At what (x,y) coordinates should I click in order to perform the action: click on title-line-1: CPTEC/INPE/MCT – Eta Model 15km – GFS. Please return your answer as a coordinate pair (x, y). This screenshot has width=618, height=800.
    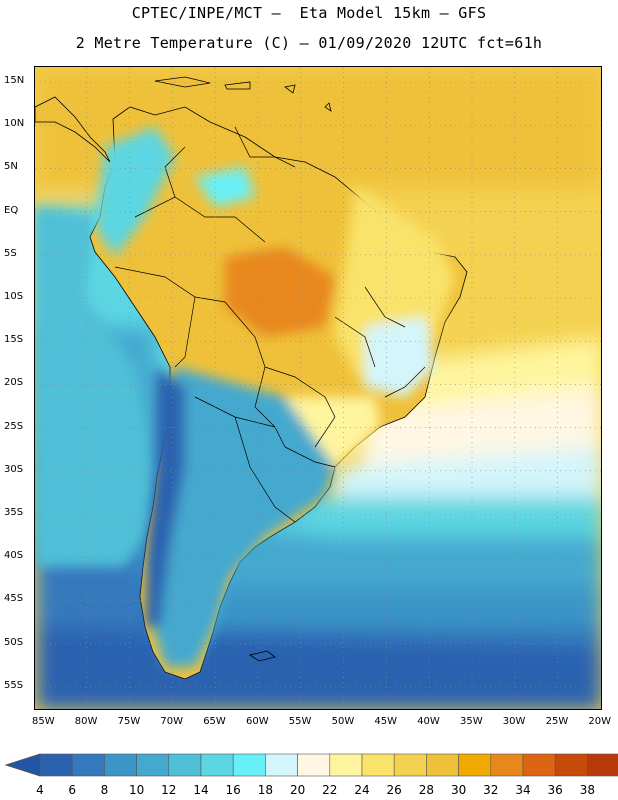
    Looking at the image, I should click on (309, 13).